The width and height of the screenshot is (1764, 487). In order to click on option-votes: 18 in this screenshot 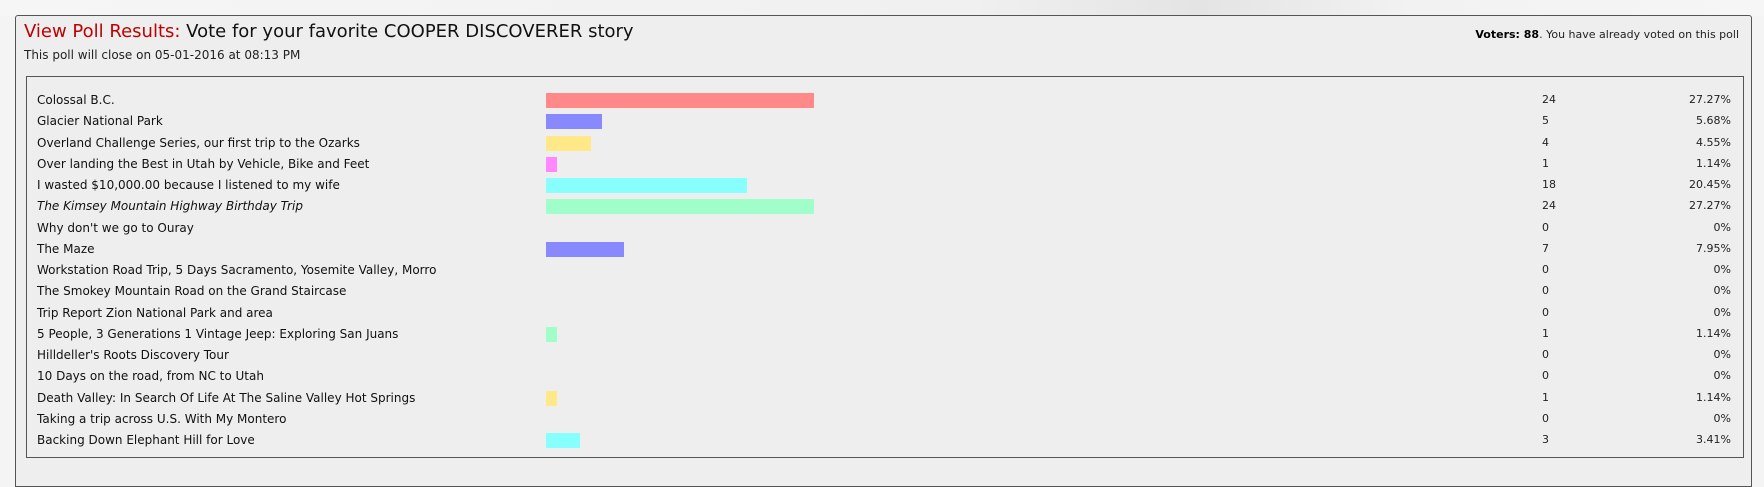, I will do `click(1549, 184)`.